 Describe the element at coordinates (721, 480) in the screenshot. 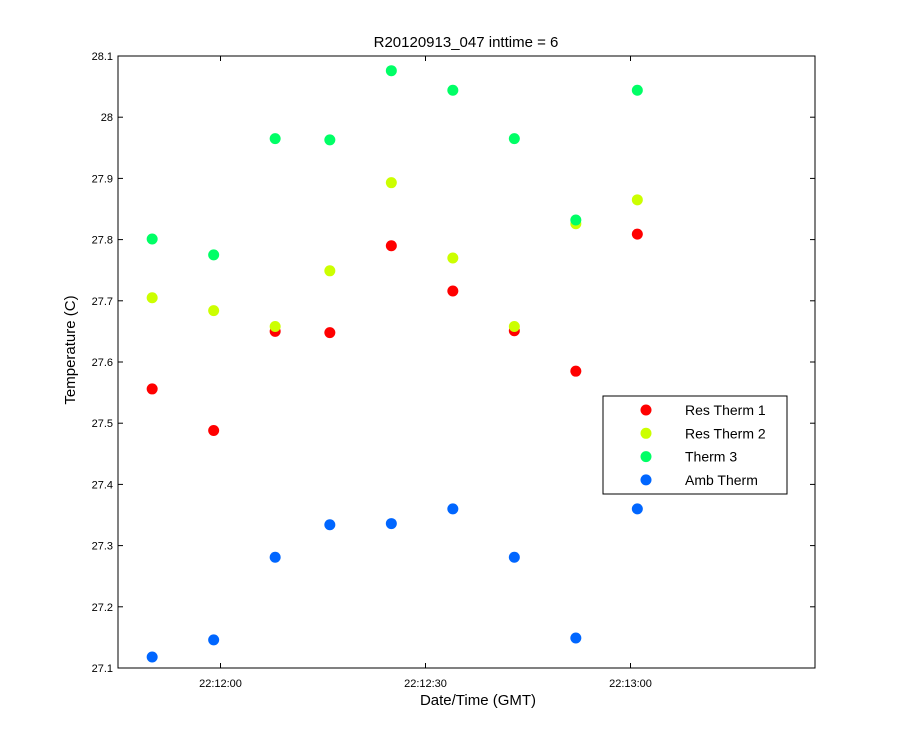

I see `legend-label: Amb Therm` at that location.